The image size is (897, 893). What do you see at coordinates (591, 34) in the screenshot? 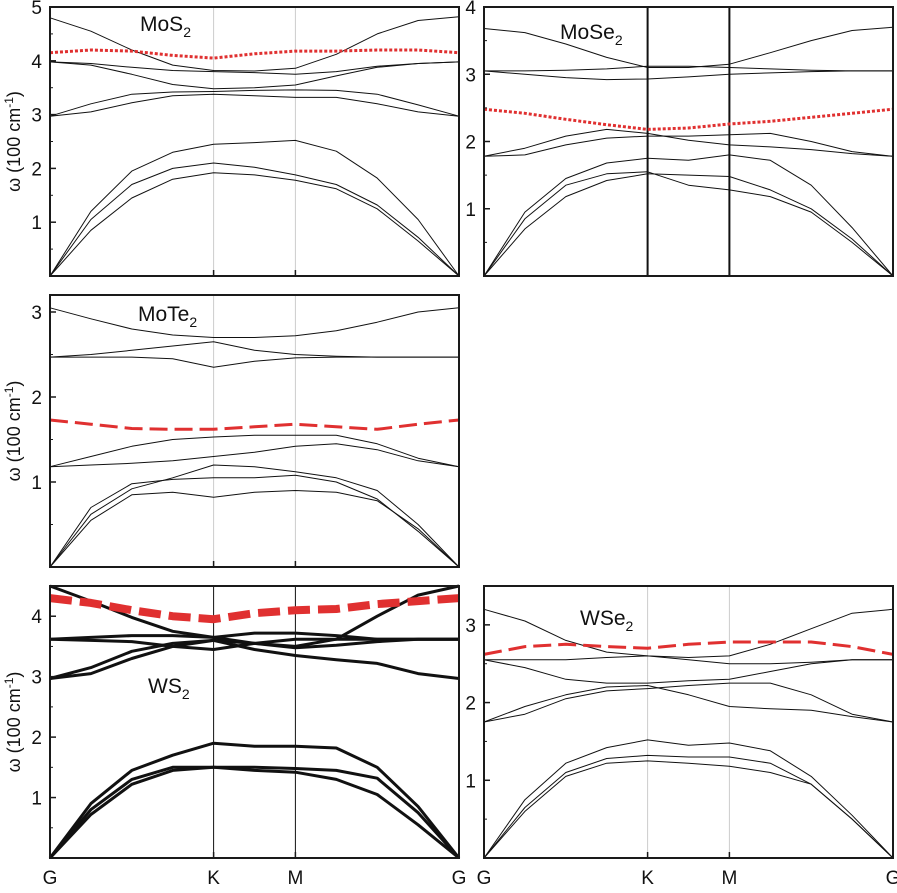
I see `chart-title-mose2: MoSe2` at bounding box center [591, 34].